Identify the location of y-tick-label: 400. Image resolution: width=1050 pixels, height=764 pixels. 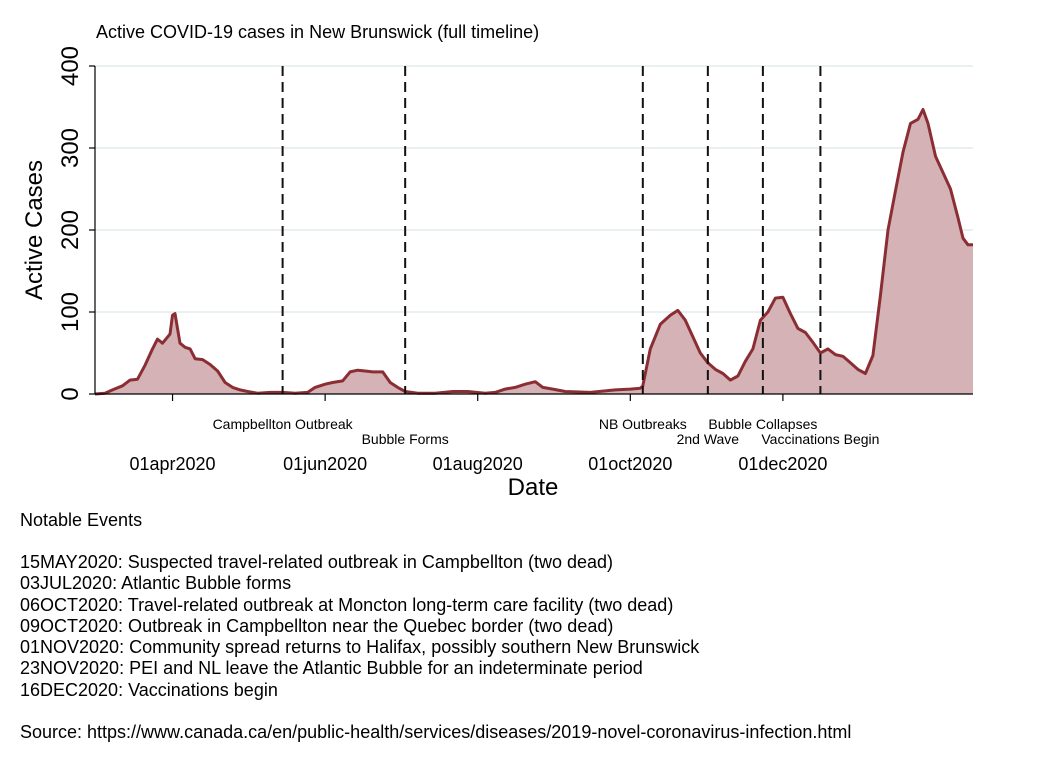
(70, 66).